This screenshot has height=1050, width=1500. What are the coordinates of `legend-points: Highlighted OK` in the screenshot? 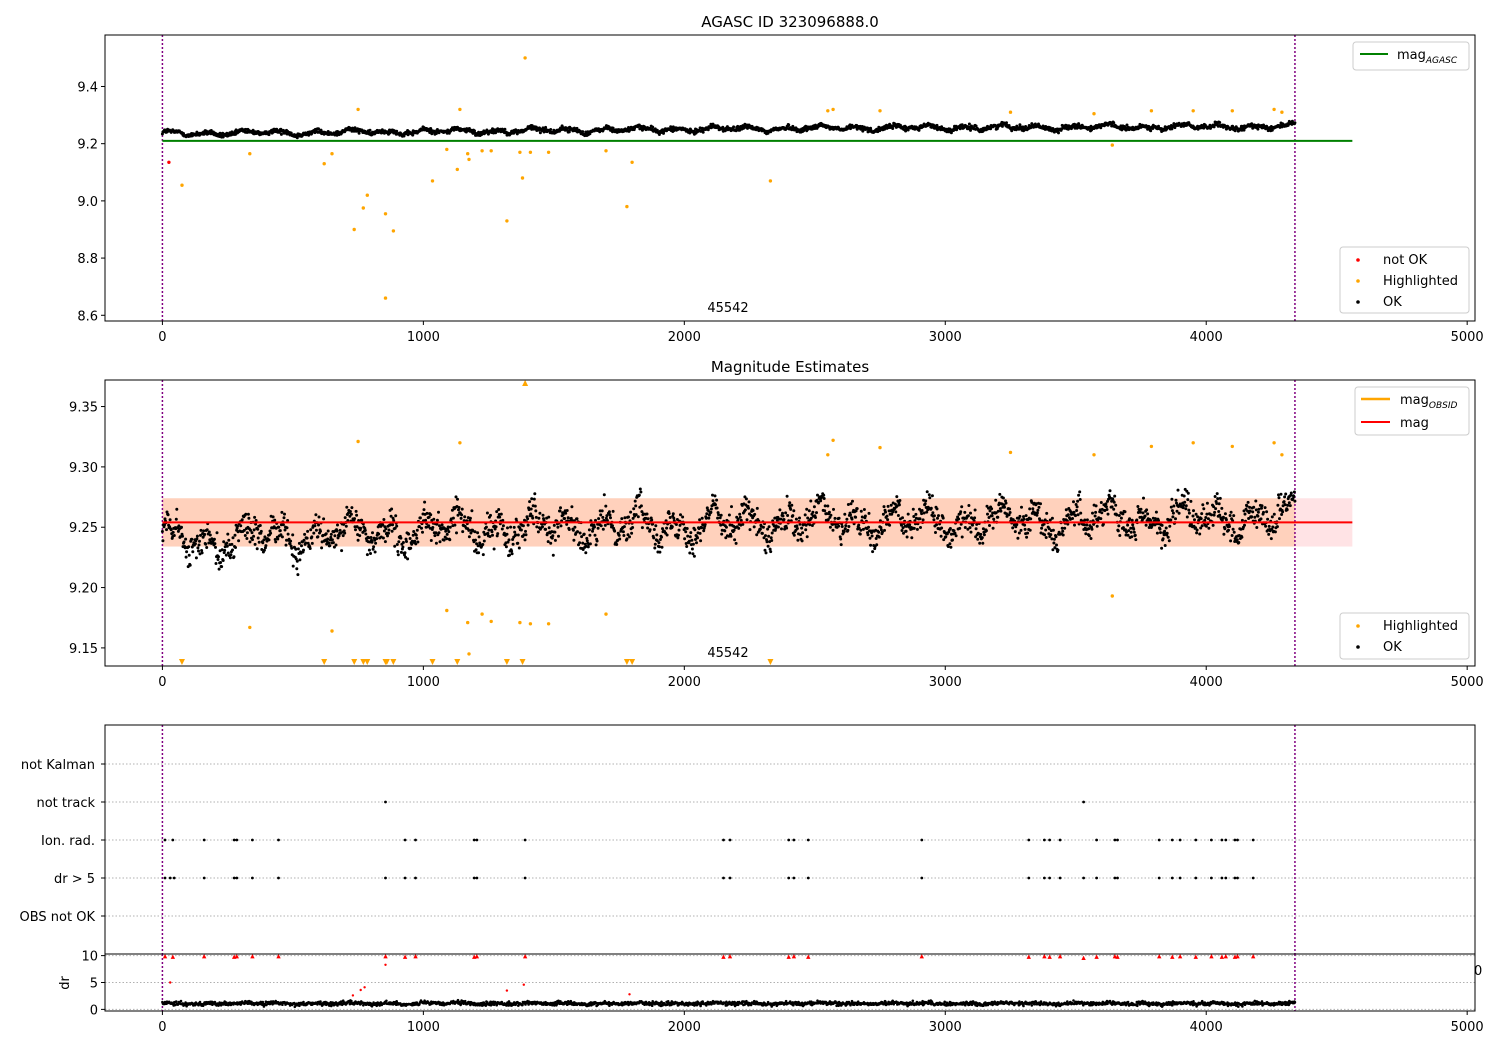 It's located at (1404, 636).